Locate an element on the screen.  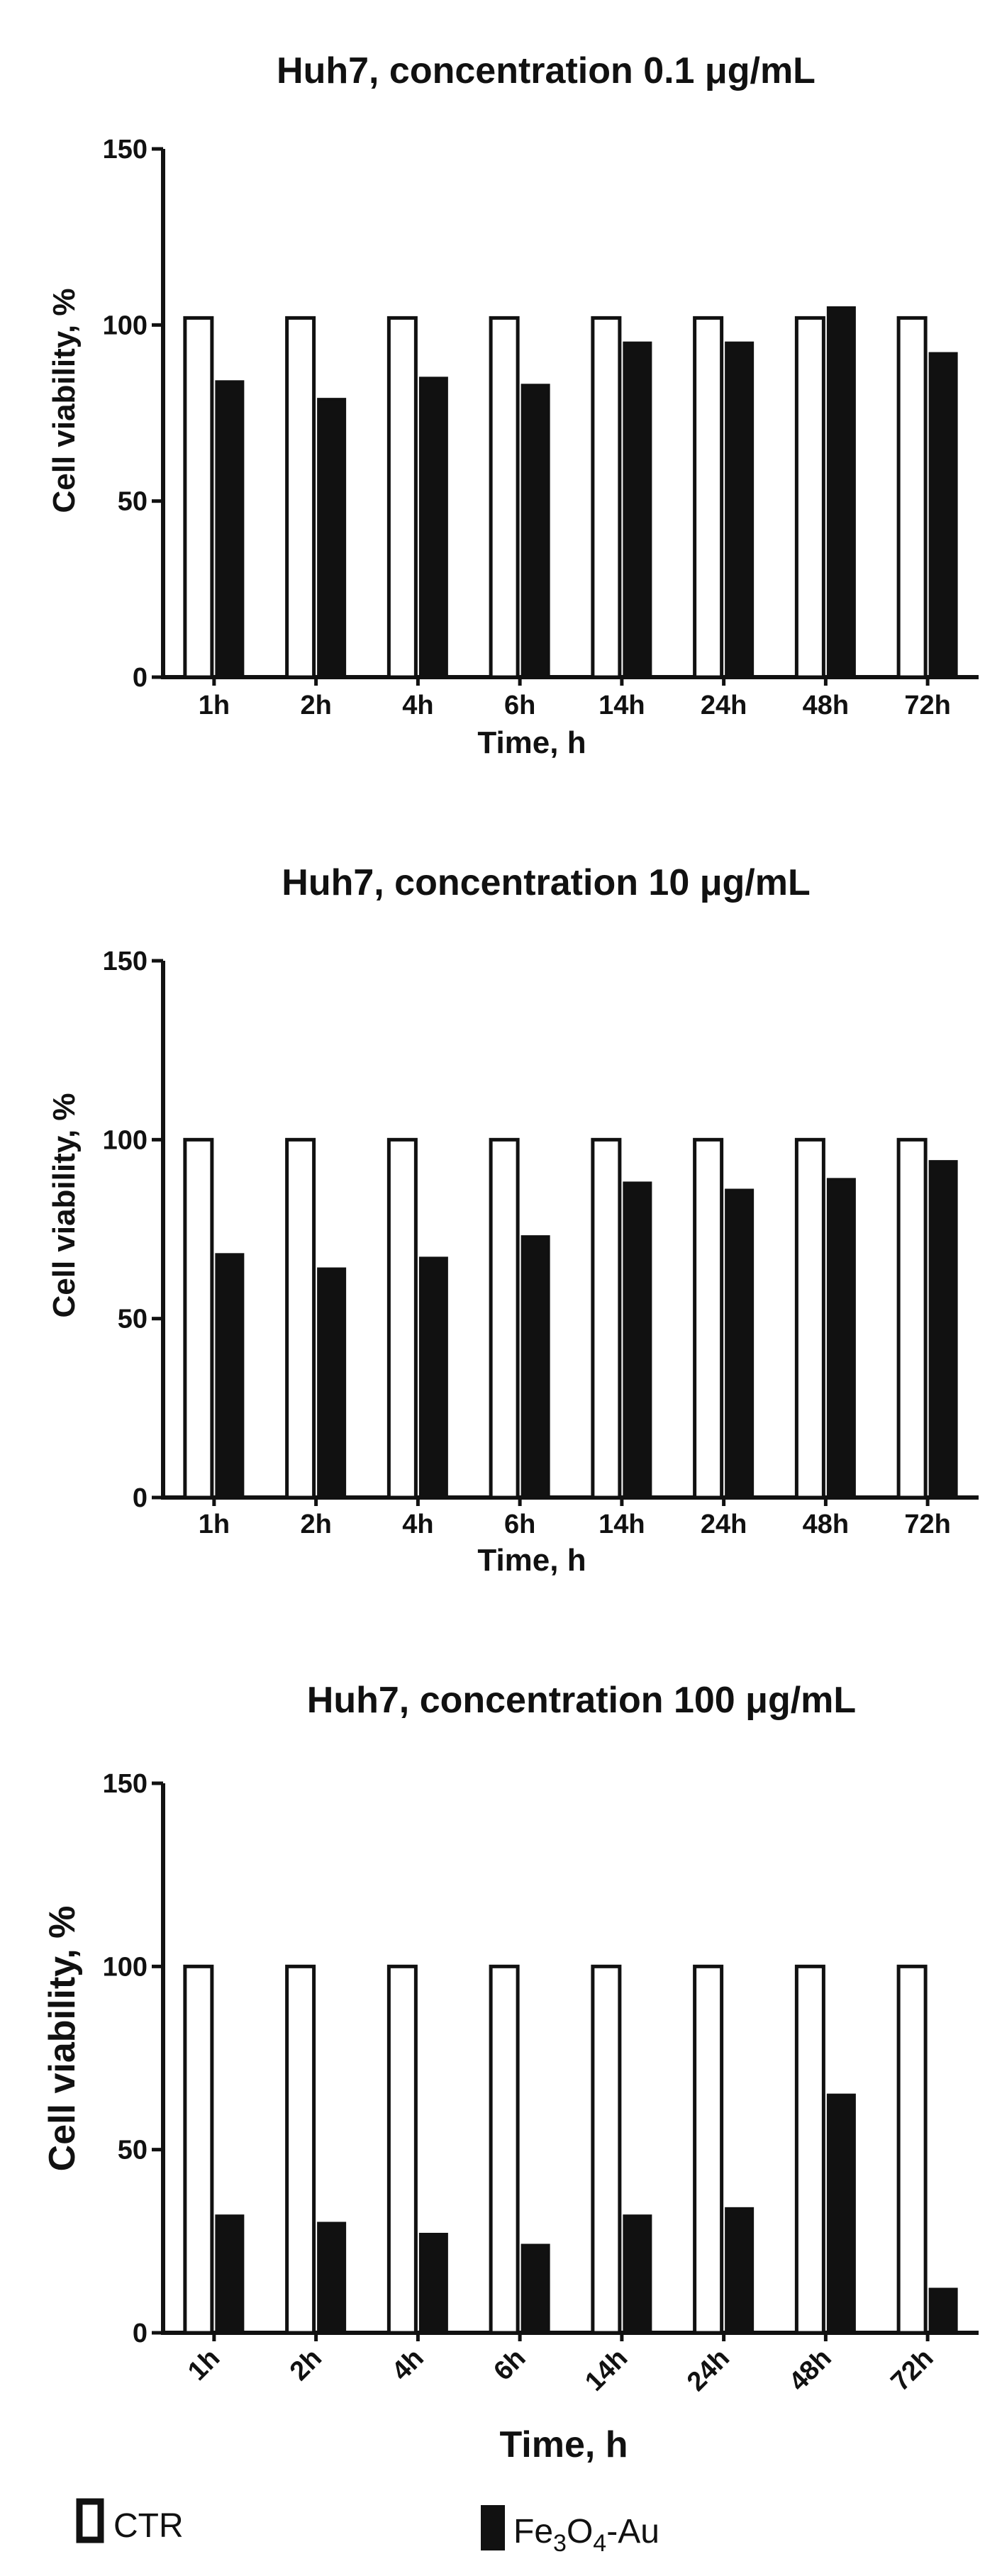
legend-label-ctr: CTR is located at coordinates (148, 2526).